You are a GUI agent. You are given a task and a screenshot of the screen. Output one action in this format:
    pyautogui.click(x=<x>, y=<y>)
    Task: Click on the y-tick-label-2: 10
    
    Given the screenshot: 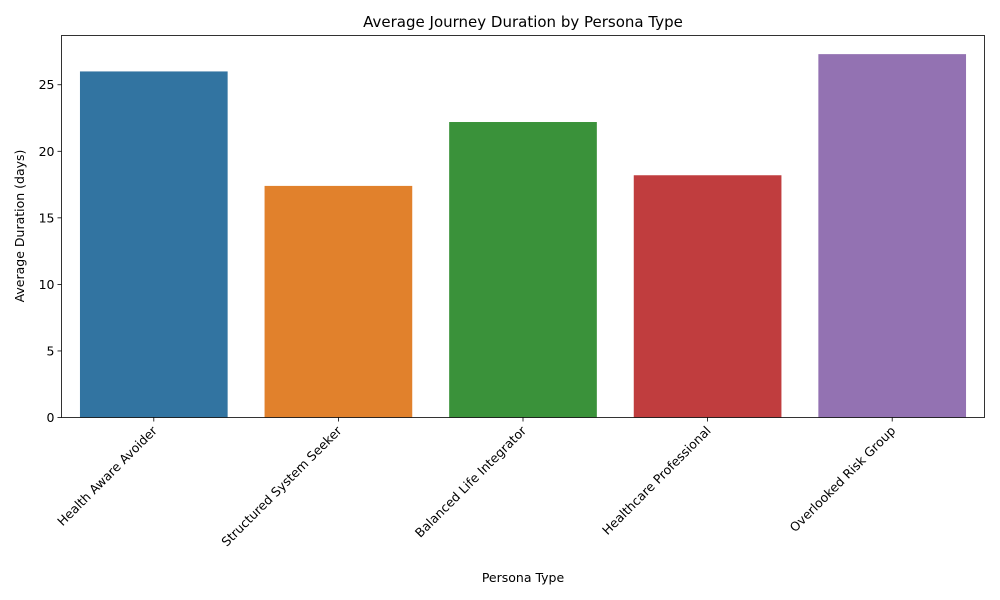 What is the action you would take?
    pyautogui.click(x=47, y=284)
    